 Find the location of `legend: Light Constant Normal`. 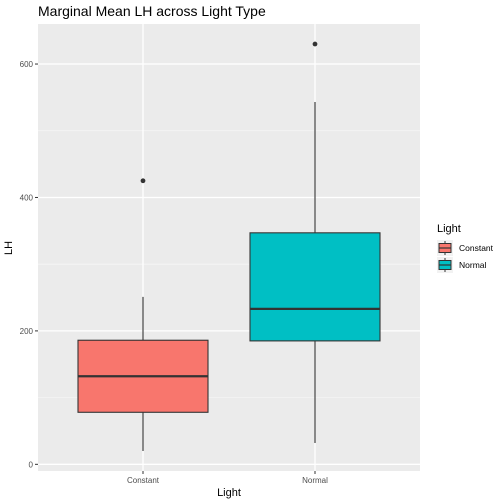

legend: Light Constant Normal is located at coordinates (465, 248).